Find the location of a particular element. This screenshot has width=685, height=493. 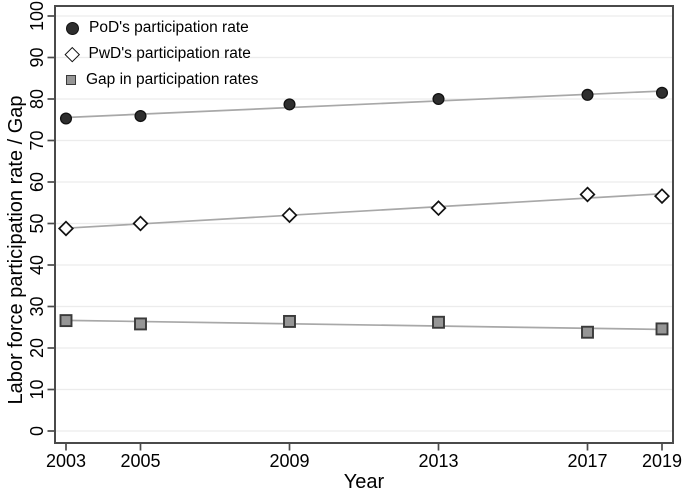

x-axis-title: Year is located at coordinates (364, 482).